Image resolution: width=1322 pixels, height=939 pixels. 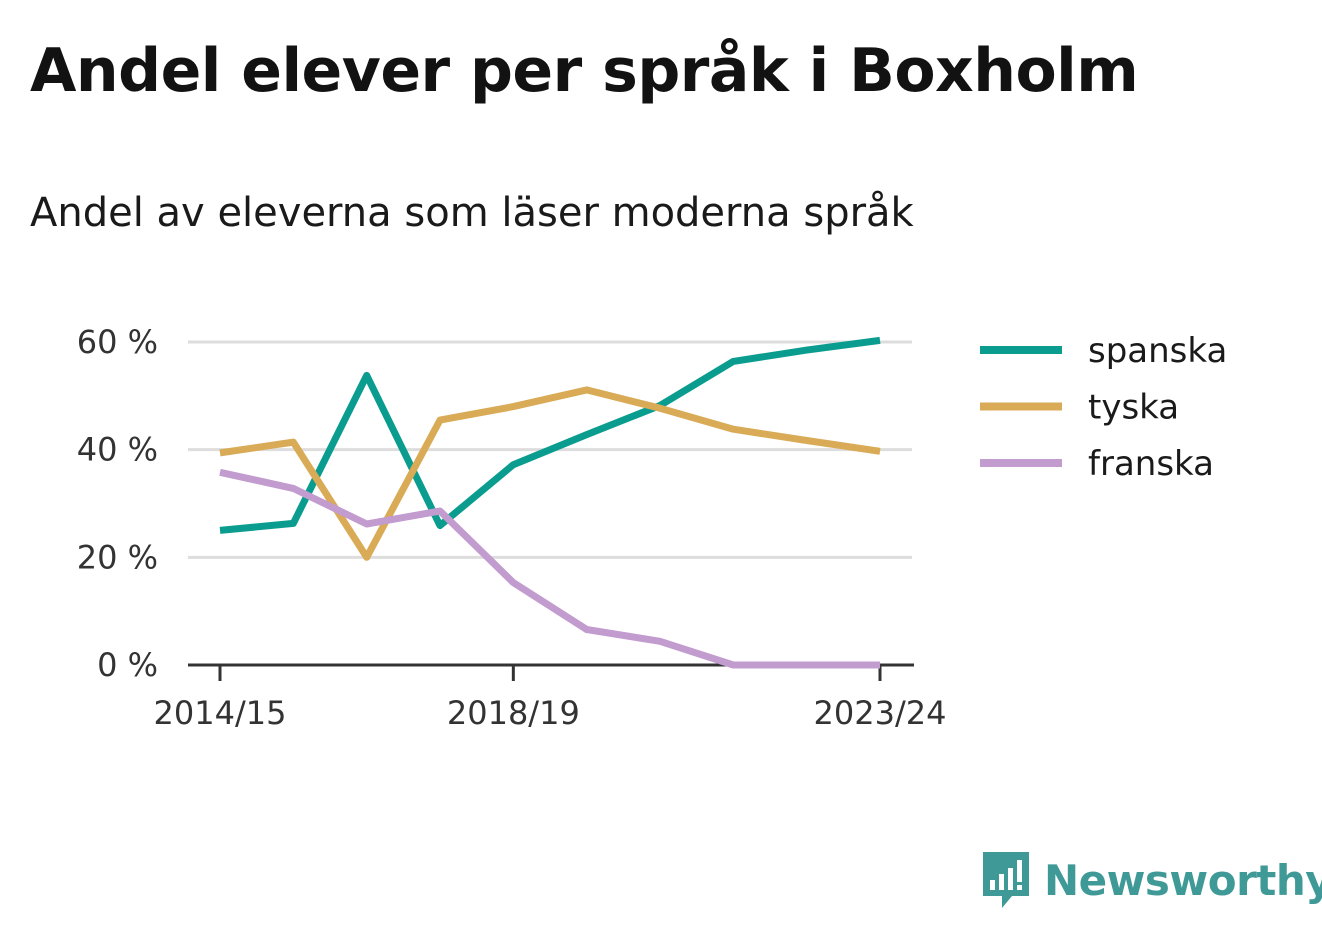 I want to click on y-tick-label: 20 %, so click(x=117, y=557).